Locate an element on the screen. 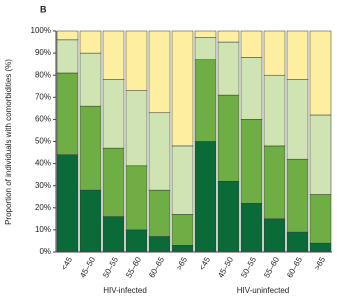 This screenshot has height=305, width=337. y-tick-label: 30% is located at coordinates (43, 185).